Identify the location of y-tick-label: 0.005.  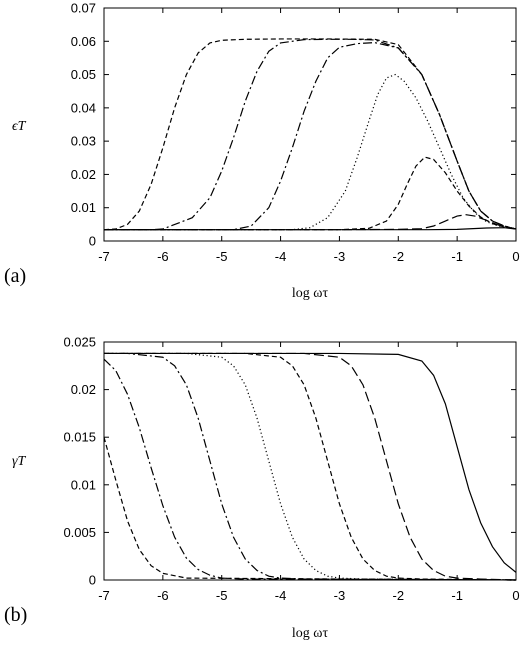
(79, 532).